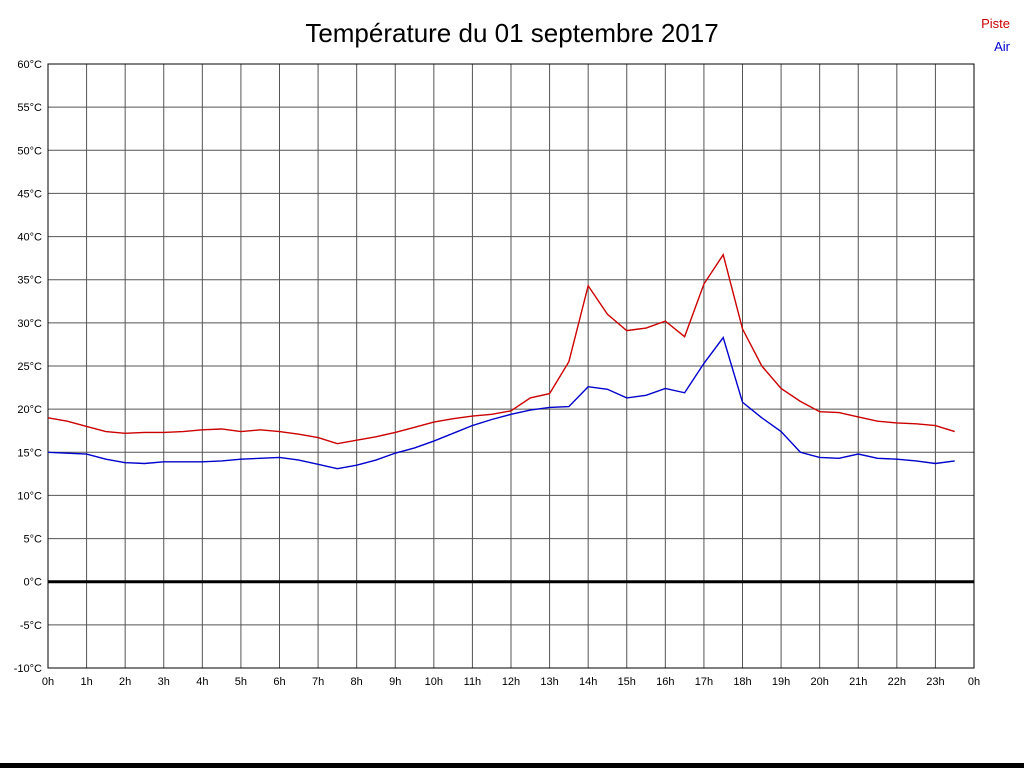 This screenshot has width=1024, height=768. I want to click on y-axis-tick-label: 10°C, so click(29, 496).